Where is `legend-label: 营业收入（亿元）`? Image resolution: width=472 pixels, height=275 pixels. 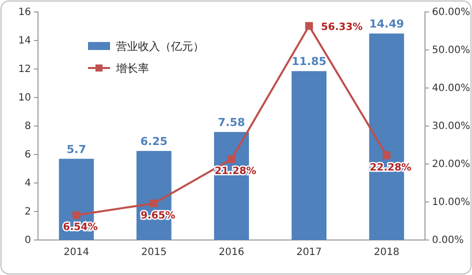
legend-label: 营业收入（亿元） is located at coordinates (160, 46).